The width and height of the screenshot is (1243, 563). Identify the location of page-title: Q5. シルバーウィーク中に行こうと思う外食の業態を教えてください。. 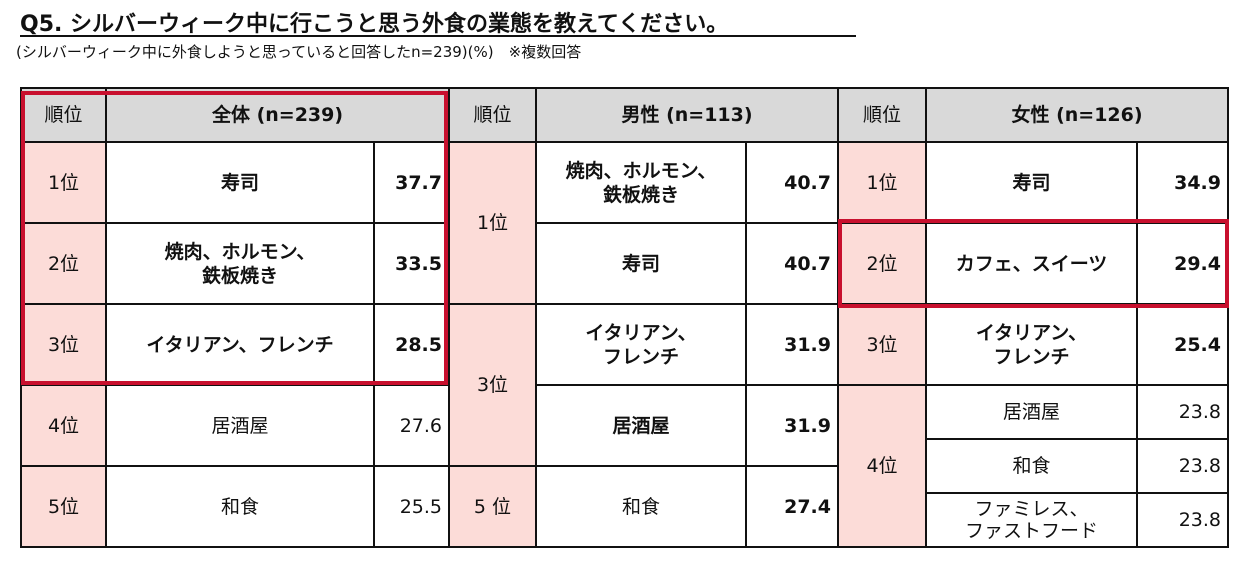
(374, 24).